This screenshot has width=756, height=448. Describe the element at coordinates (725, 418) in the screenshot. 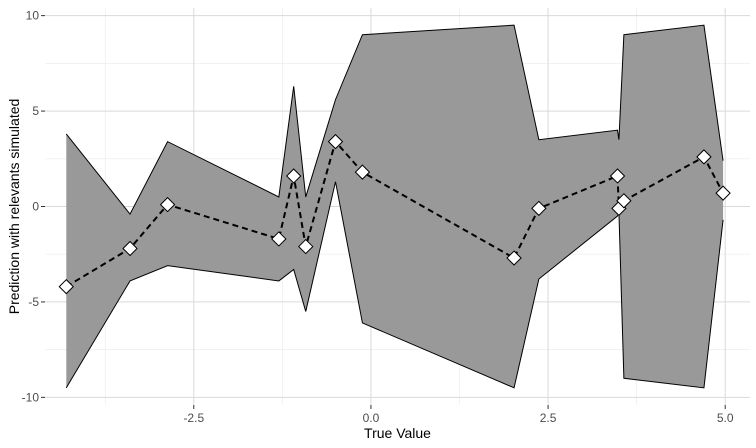

I see `x-tick-label: 5.0` at that location.